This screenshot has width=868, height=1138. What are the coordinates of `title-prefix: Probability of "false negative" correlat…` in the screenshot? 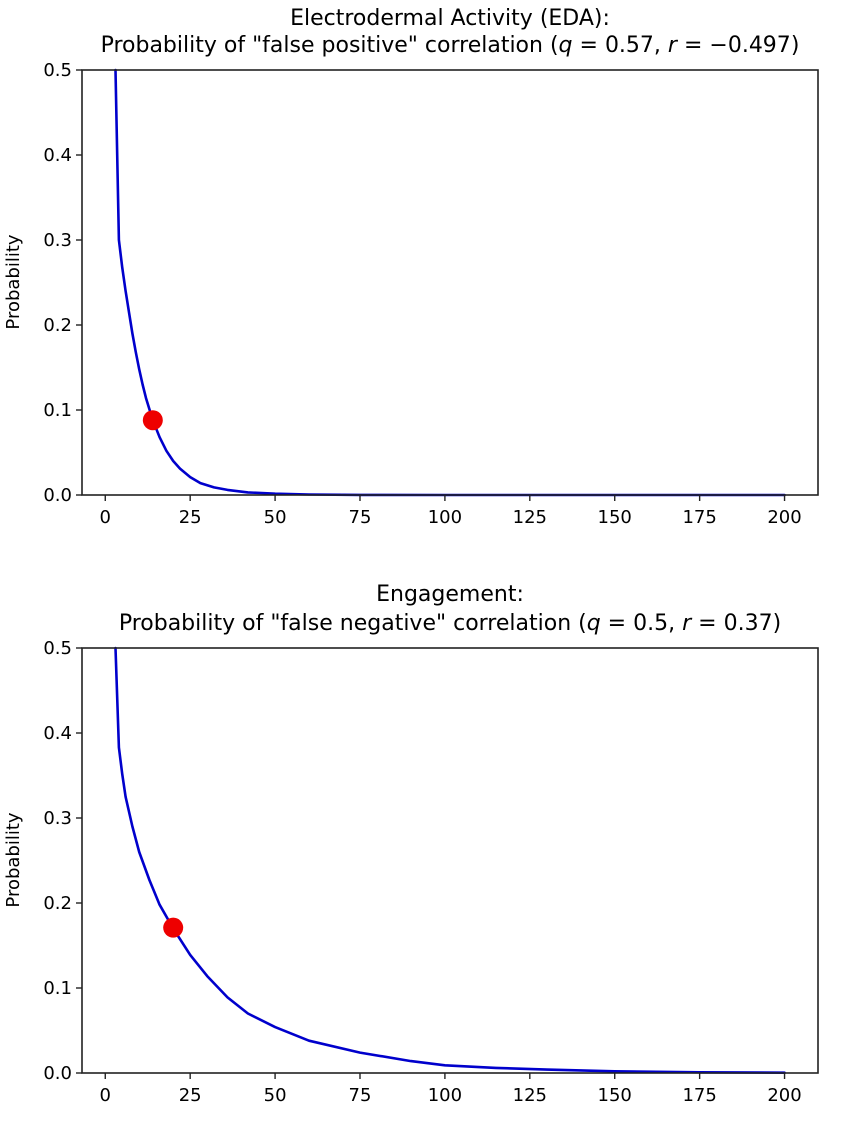 It's located at (353, 623).